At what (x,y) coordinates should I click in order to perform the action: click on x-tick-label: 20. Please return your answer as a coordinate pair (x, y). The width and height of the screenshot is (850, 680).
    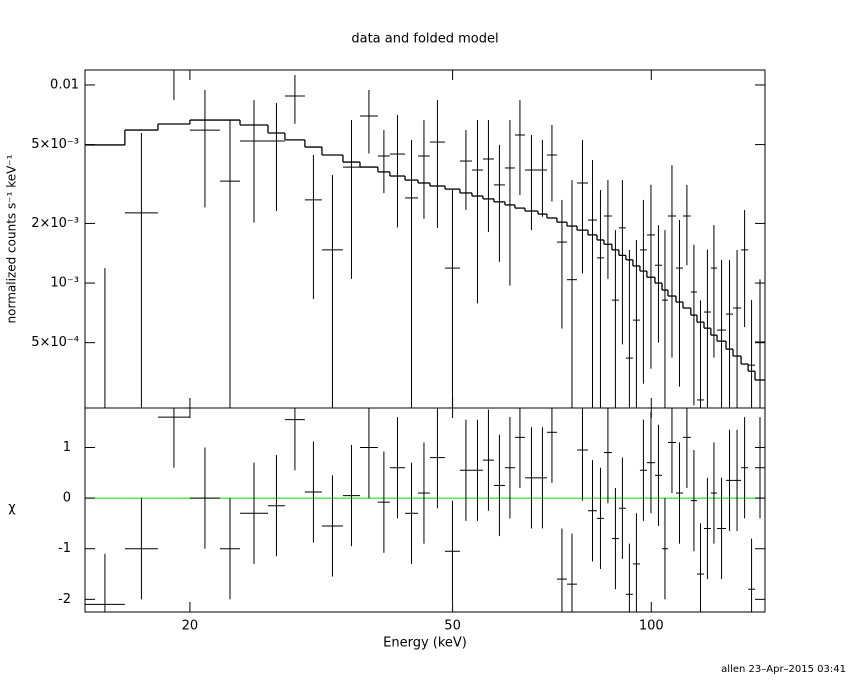
    Looking at the image, I should click on (190, 626).